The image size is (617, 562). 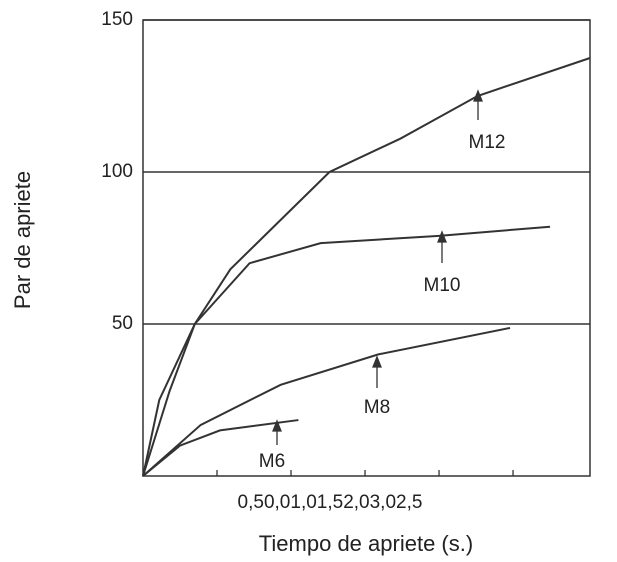 What do you see at coordinates (442, 285) in the screenshot?
I see `series-label: M10` at bounding box center [442, 285].